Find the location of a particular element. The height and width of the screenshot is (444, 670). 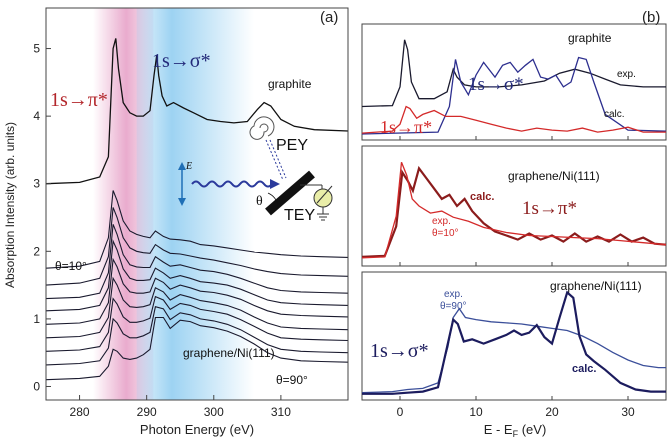

b-xtick-label: 20 is located at coordinates (552, 412).